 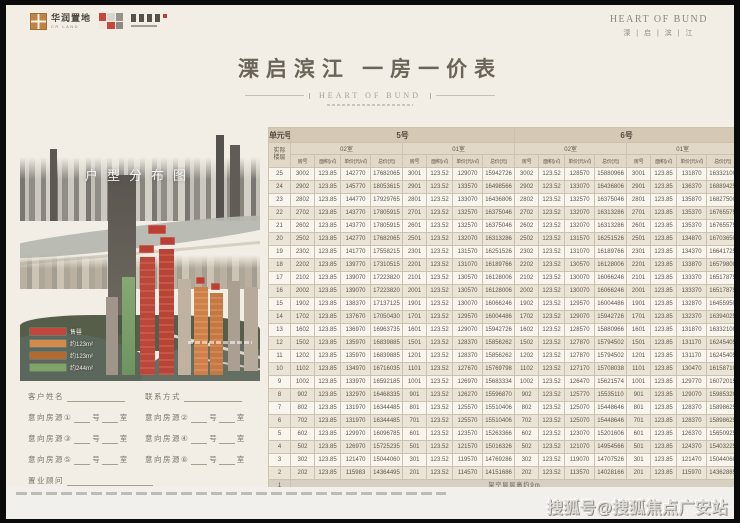 What do you see at coordinates (386, 213) in the screenshot?
I see `cell-total: 17805915` at bounding box center [386, 213].